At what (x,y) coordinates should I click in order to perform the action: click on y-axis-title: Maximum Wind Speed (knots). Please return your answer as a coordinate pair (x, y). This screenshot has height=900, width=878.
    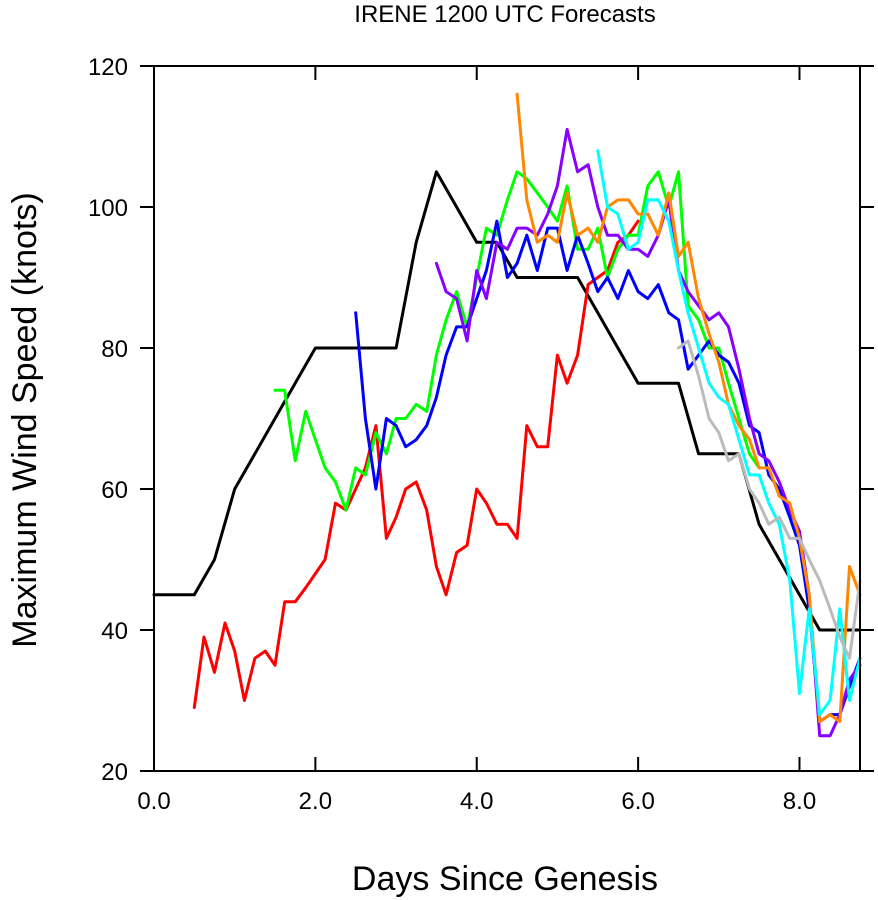
    Looking at the image, I should click on (25, 419).